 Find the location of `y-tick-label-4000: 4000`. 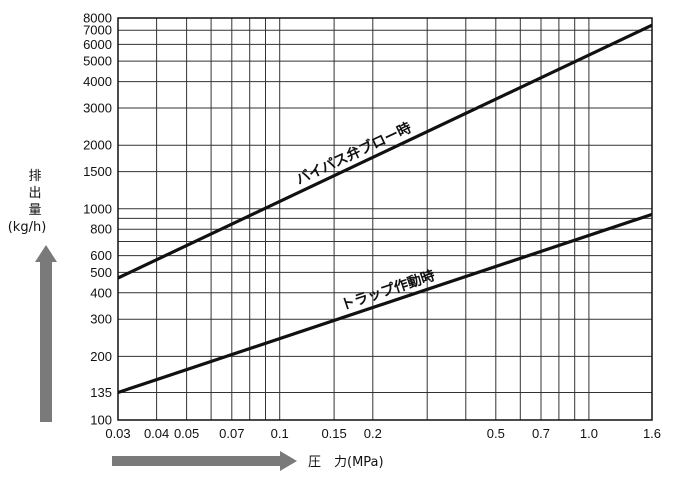

y-tick-label-4000: 4000 is located at coordinates (97, 81).